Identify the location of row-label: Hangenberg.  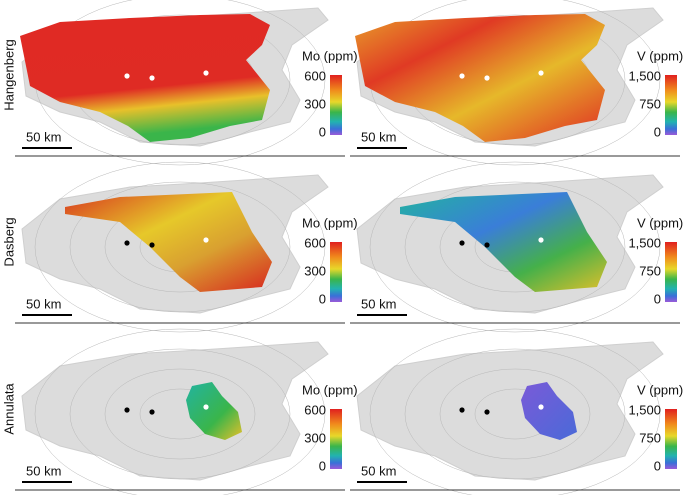
(8, 75).